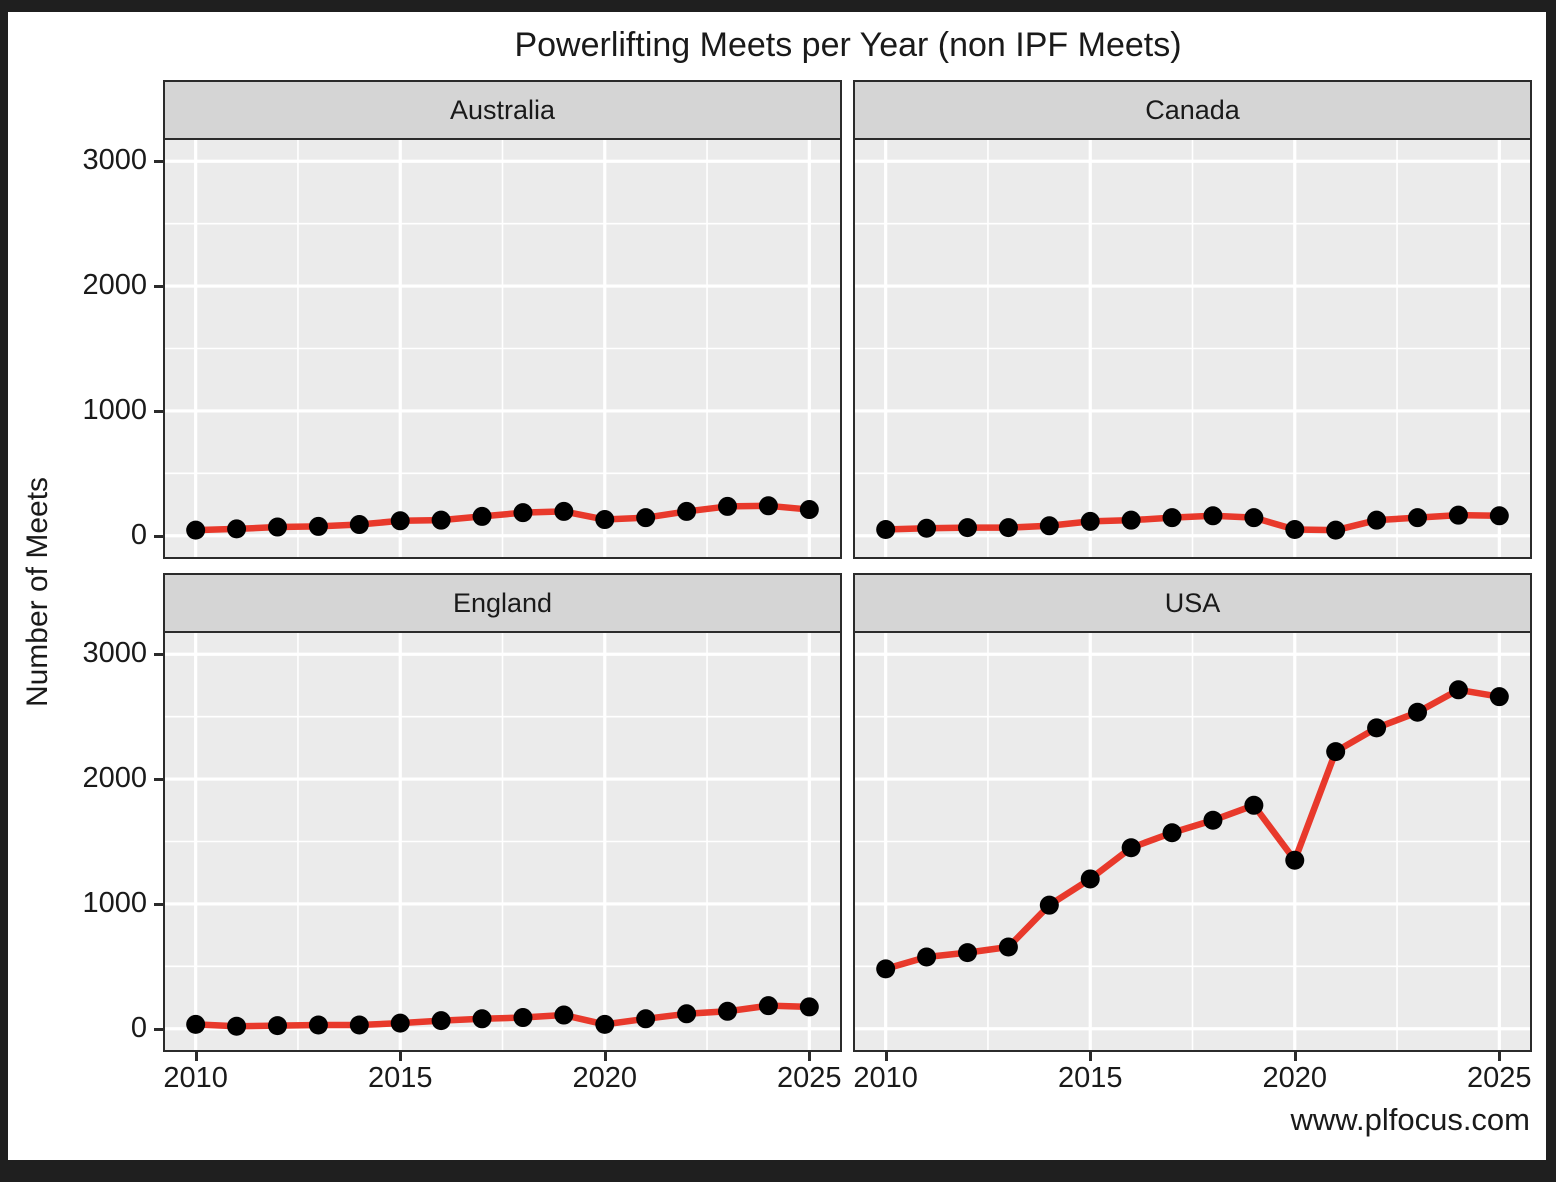 The width and height of the screenshot is (1556, 1182). Describe the element at coordinates (1410, 1119) in the screenshot. I see `watermark-url: www.plfocus.com` at that location.